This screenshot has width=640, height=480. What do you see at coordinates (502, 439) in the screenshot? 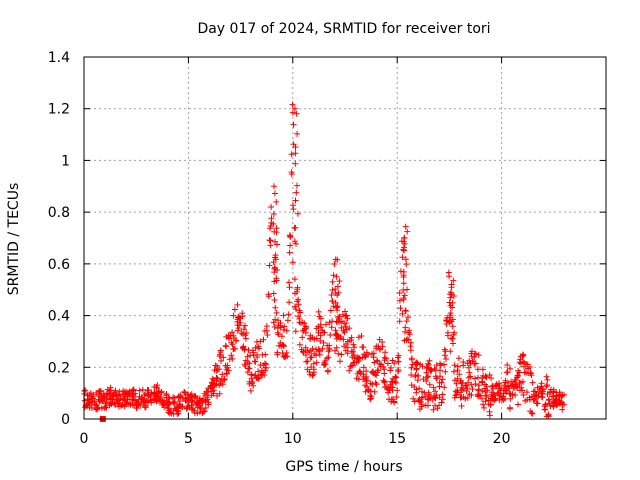
I see `x-tick-label: 20` at bounding box center [502, 439].